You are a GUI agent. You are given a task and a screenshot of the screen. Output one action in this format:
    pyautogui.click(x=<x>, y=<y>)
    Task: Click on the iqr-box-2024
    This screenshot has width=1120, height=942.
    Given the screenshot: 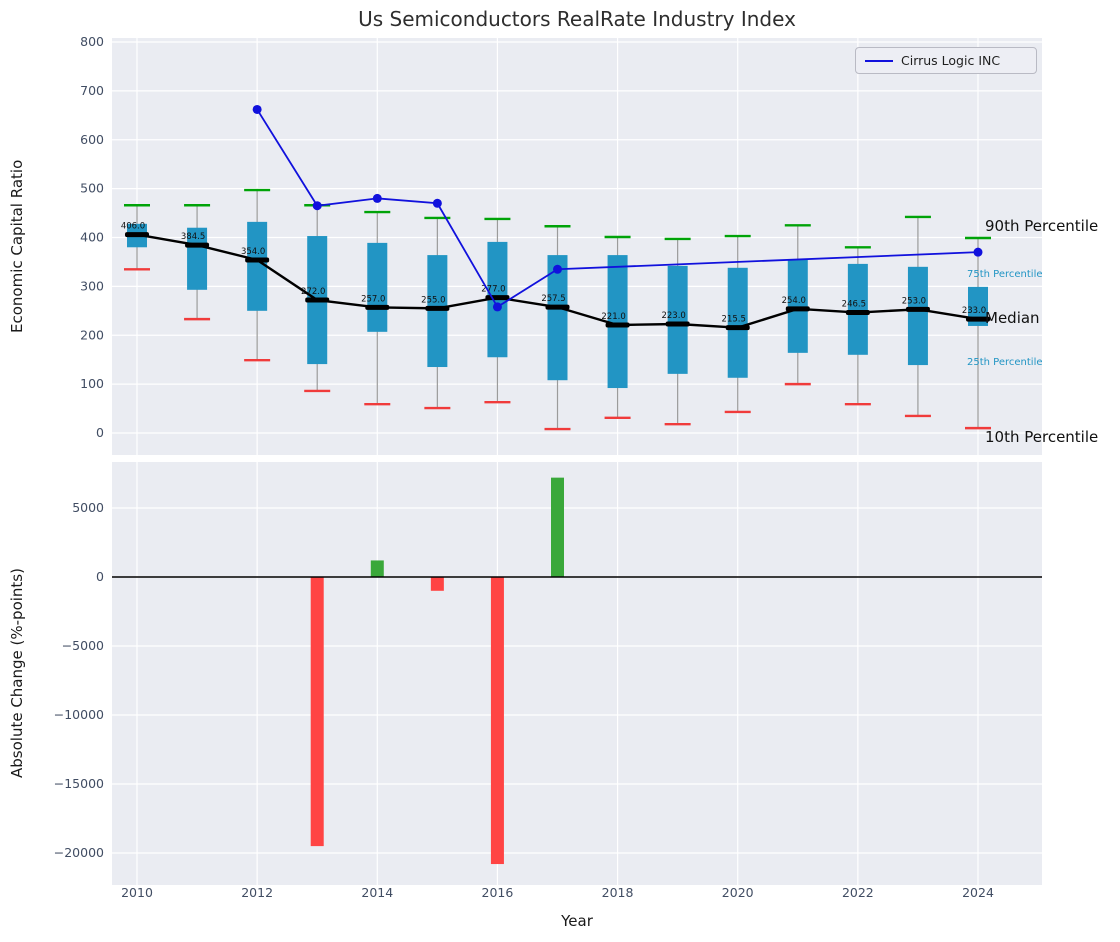 What is the action you would take?
    pyautogui.click(x=978, y=306)
    